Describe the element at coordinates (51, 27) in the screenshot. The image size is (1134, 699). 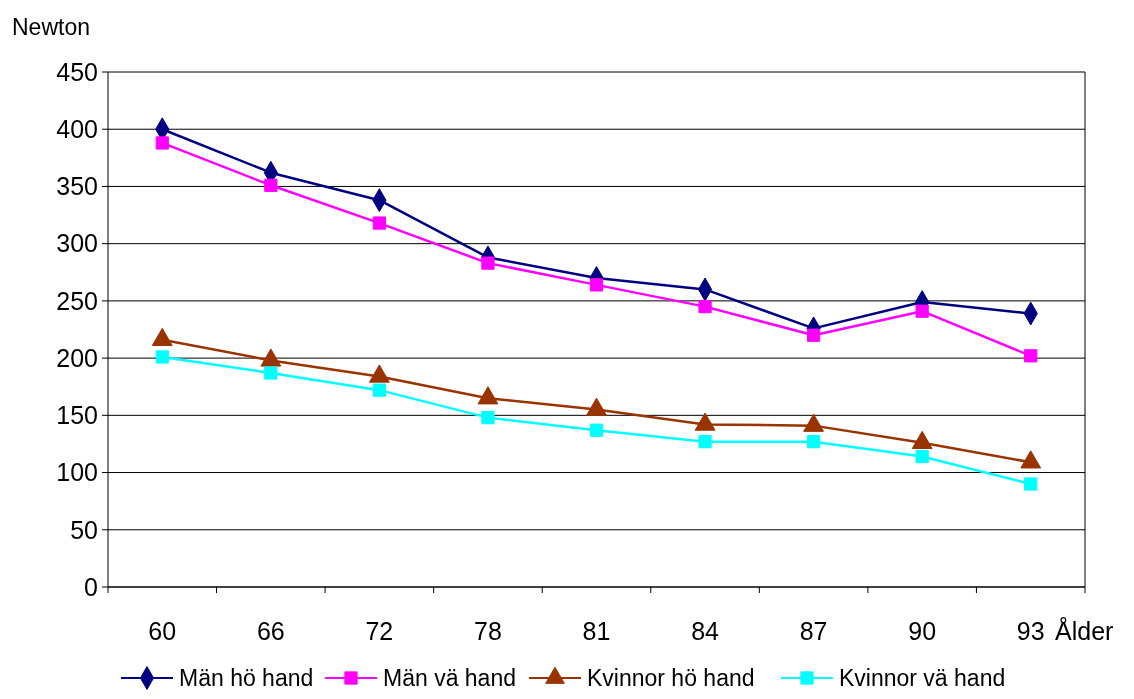
I see `y-axis-title: Newton` at that location.